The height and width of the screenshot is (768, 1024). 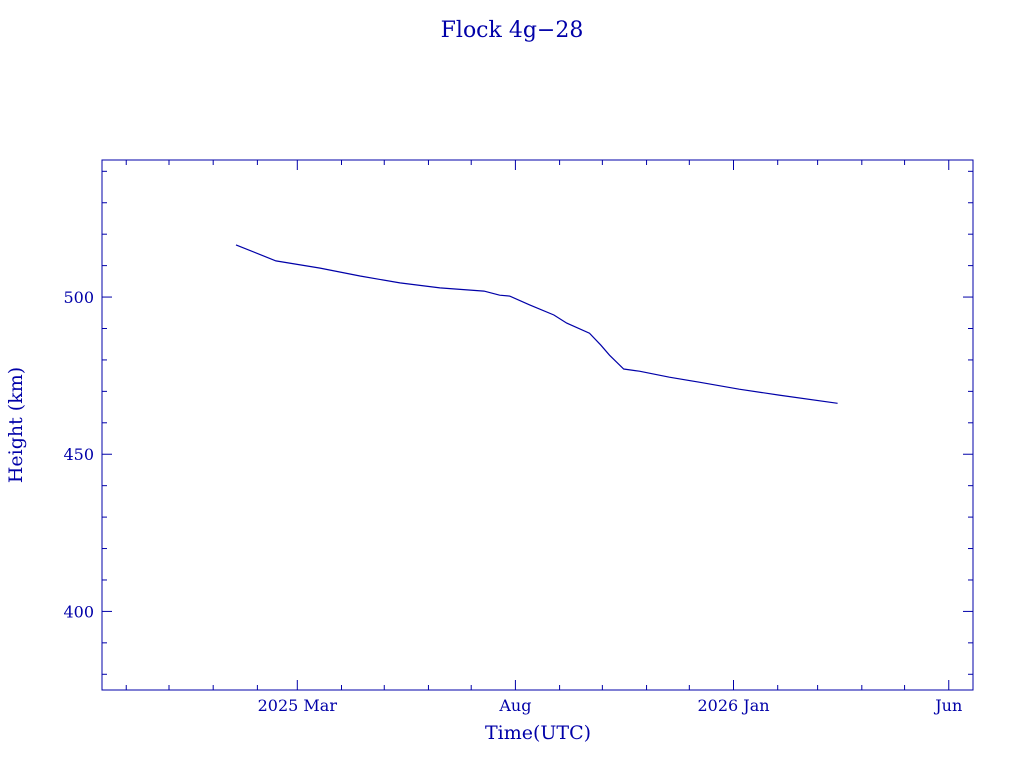 I want to click on x-tick-label: Aug, so click(x=514, y=705).